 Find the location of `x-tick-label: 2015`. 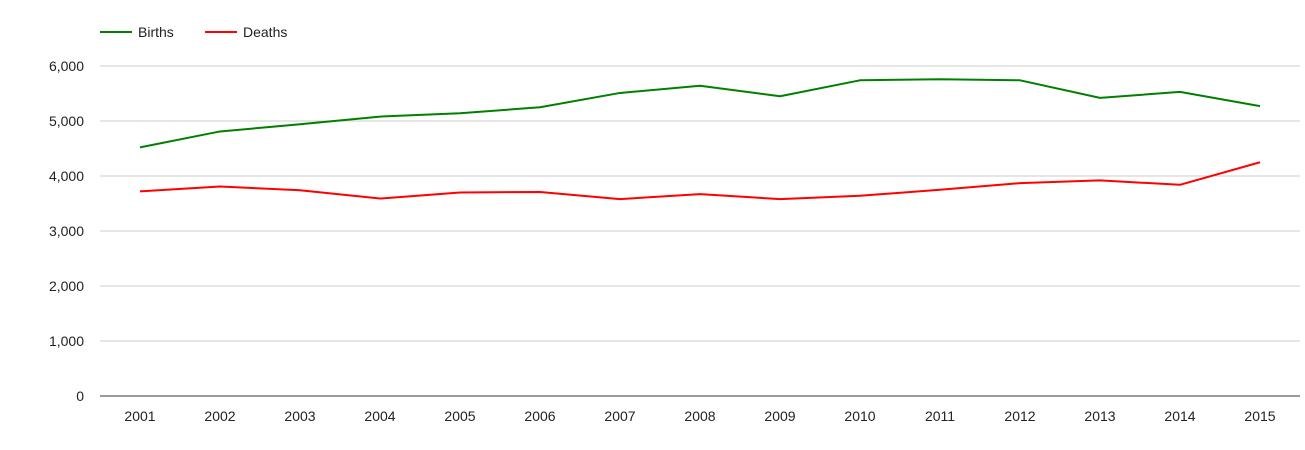

x-tick-label: 2015 is located at coordinates (1259, 416).